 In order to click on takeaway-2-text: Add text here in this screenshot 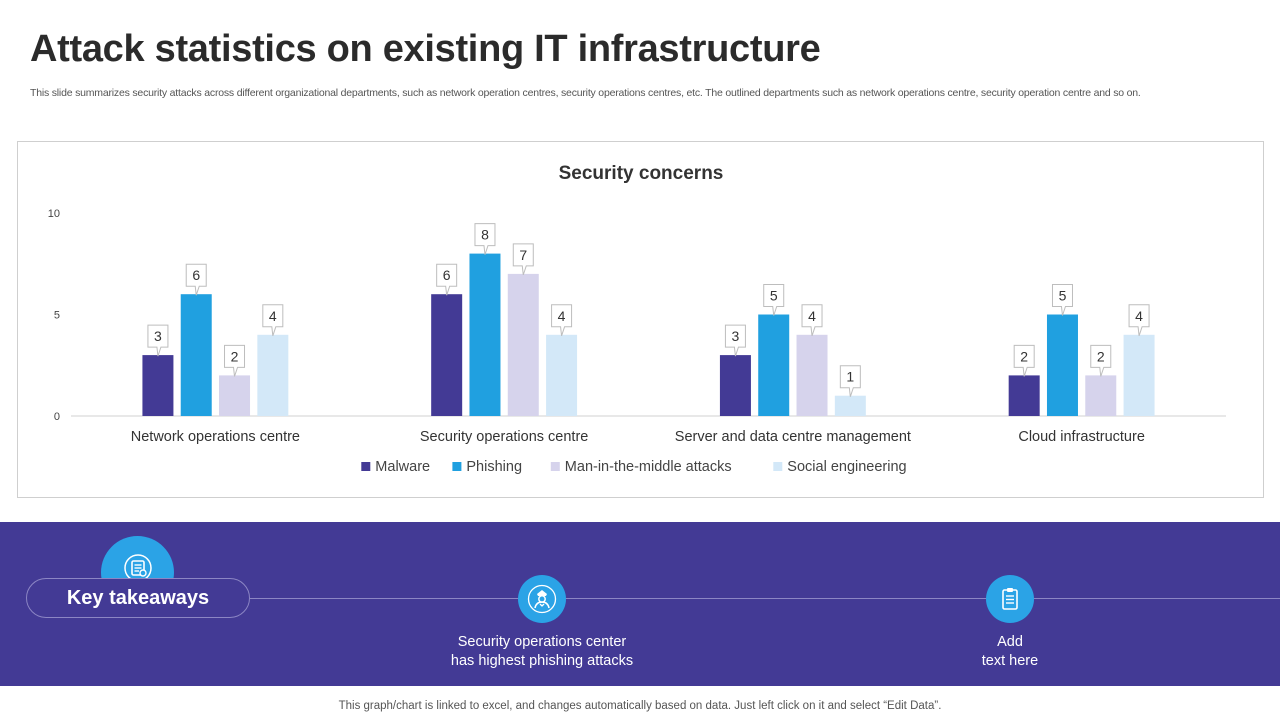, I will do `click(1010, 652)`.